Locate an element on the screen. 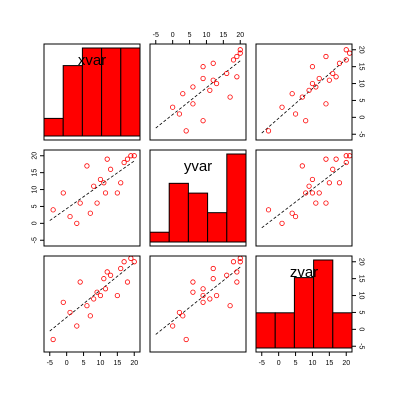  panel-xvar-vs-zvar is located at coordinates (304, 92).